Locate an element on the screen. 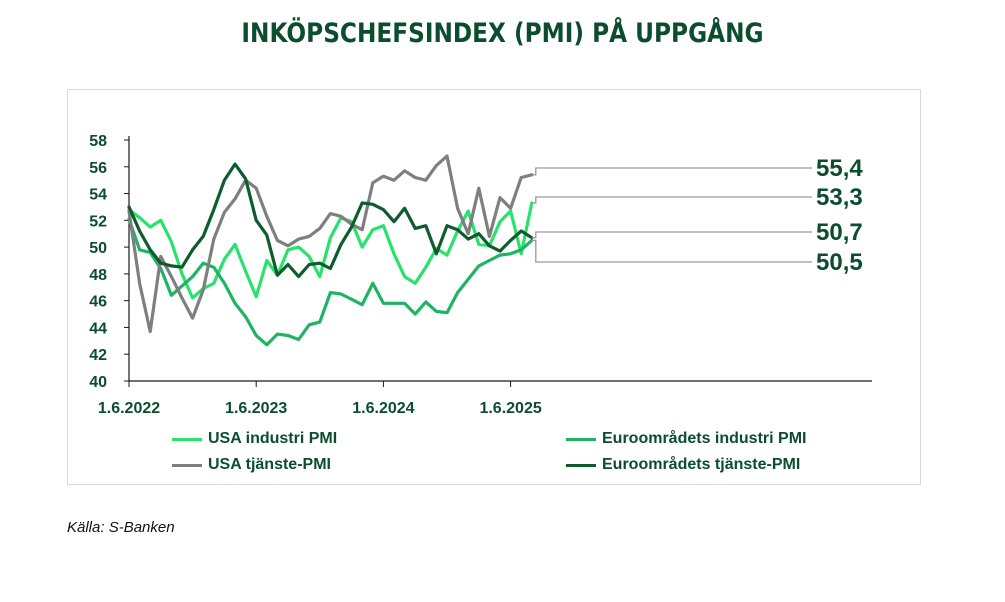 The height and width of the screenshot is (602, 1005). end-label: 50,5 is located at coordinates (839, 262).